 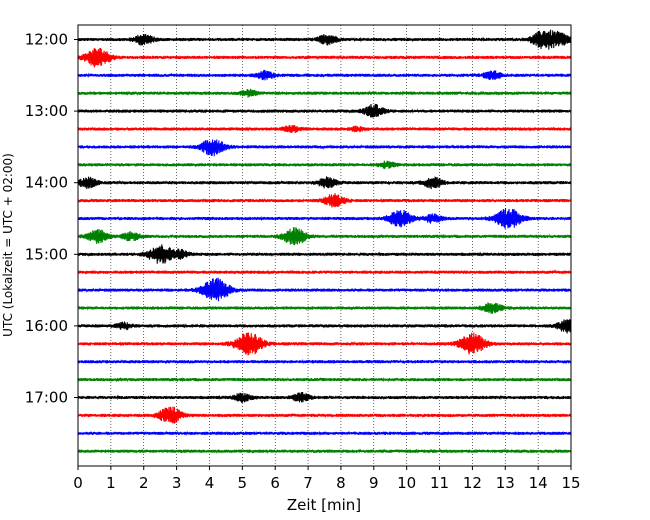 What do you see at coordinates (46, 398) in the screenshot?
I see `y-tick-label: 17:00` at bounding box center [46, 398].